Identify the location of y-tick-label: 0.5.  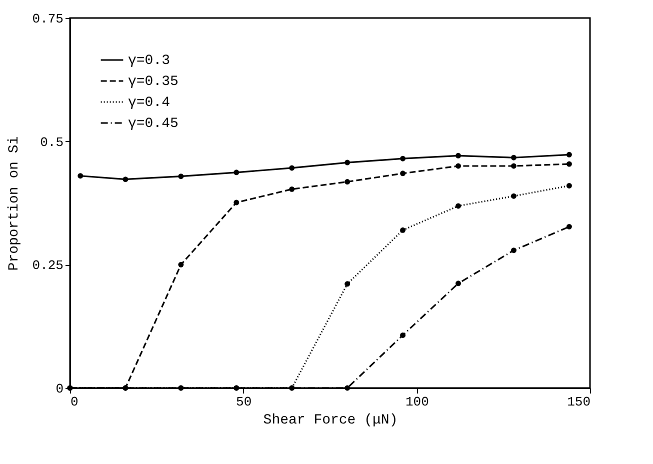
(52, 142).